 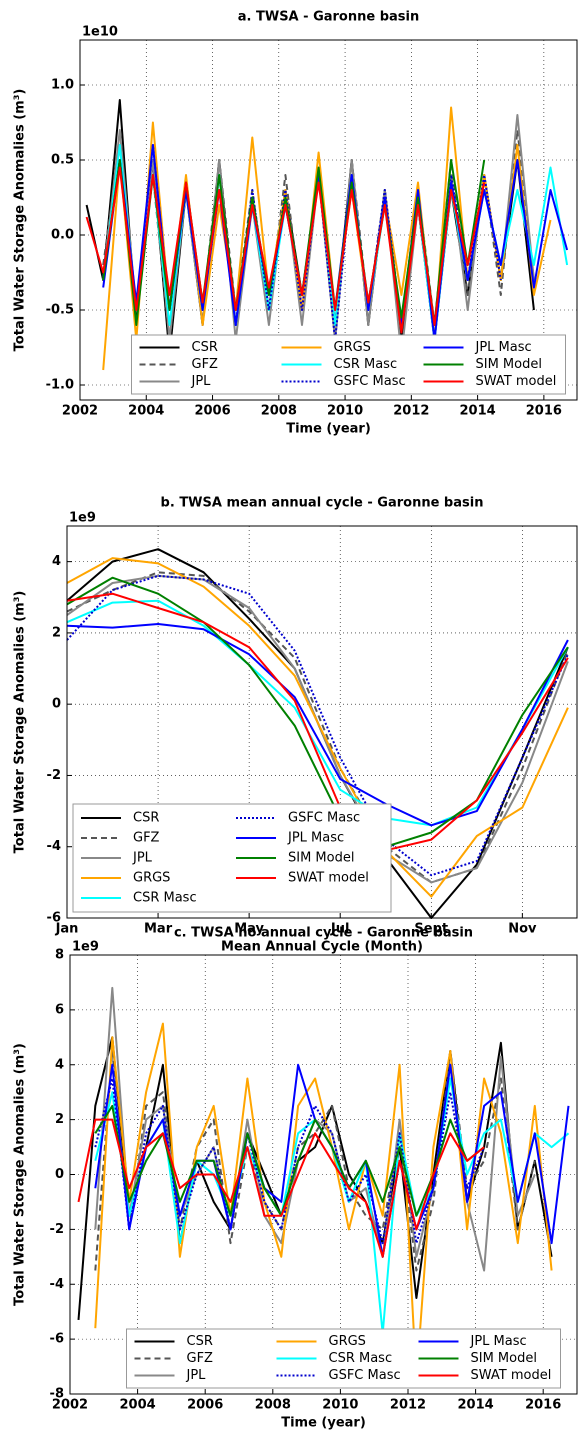 What do you see at coordinates (431, 929) in the screenshot?
I see `x-tick-label: Sept` at bounding box center [431, 929].